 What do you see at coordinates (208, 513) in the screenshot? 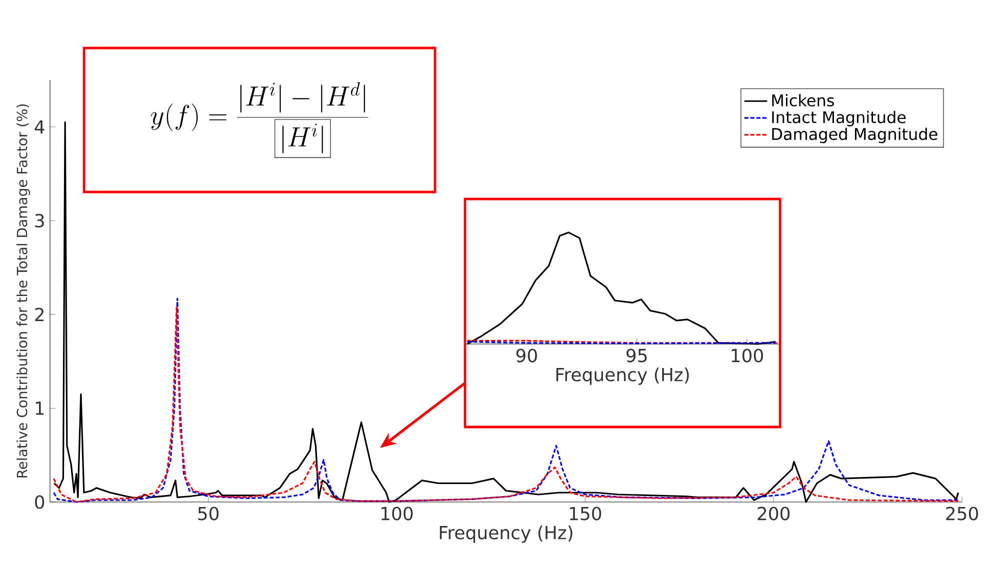
I see `x-tick-label: 50` at bounding box center [208, 513].